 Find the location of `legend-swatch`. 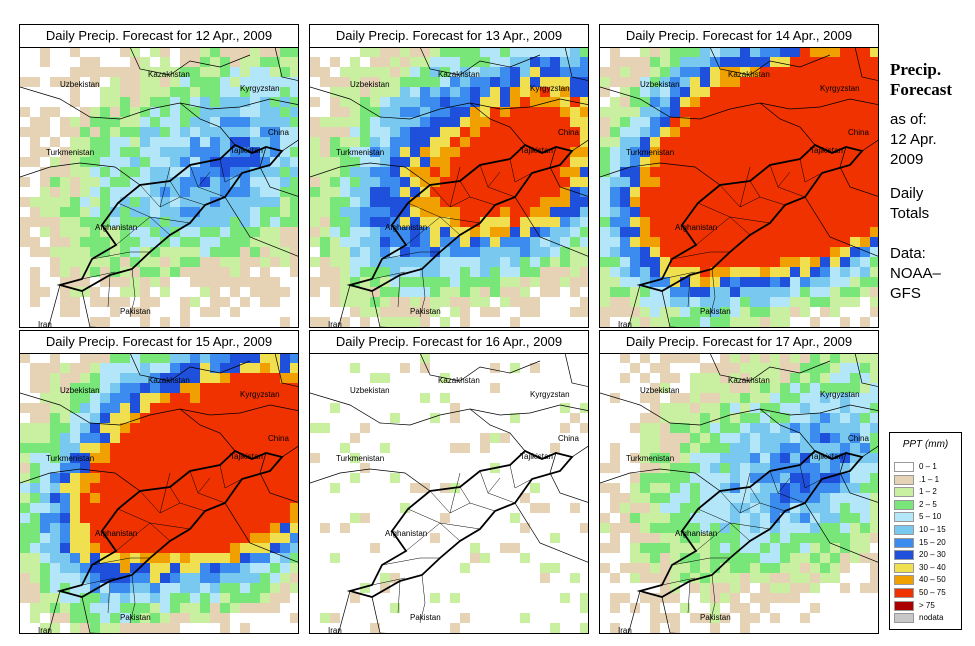

legend-swatch is located at coordinates (904, 492).